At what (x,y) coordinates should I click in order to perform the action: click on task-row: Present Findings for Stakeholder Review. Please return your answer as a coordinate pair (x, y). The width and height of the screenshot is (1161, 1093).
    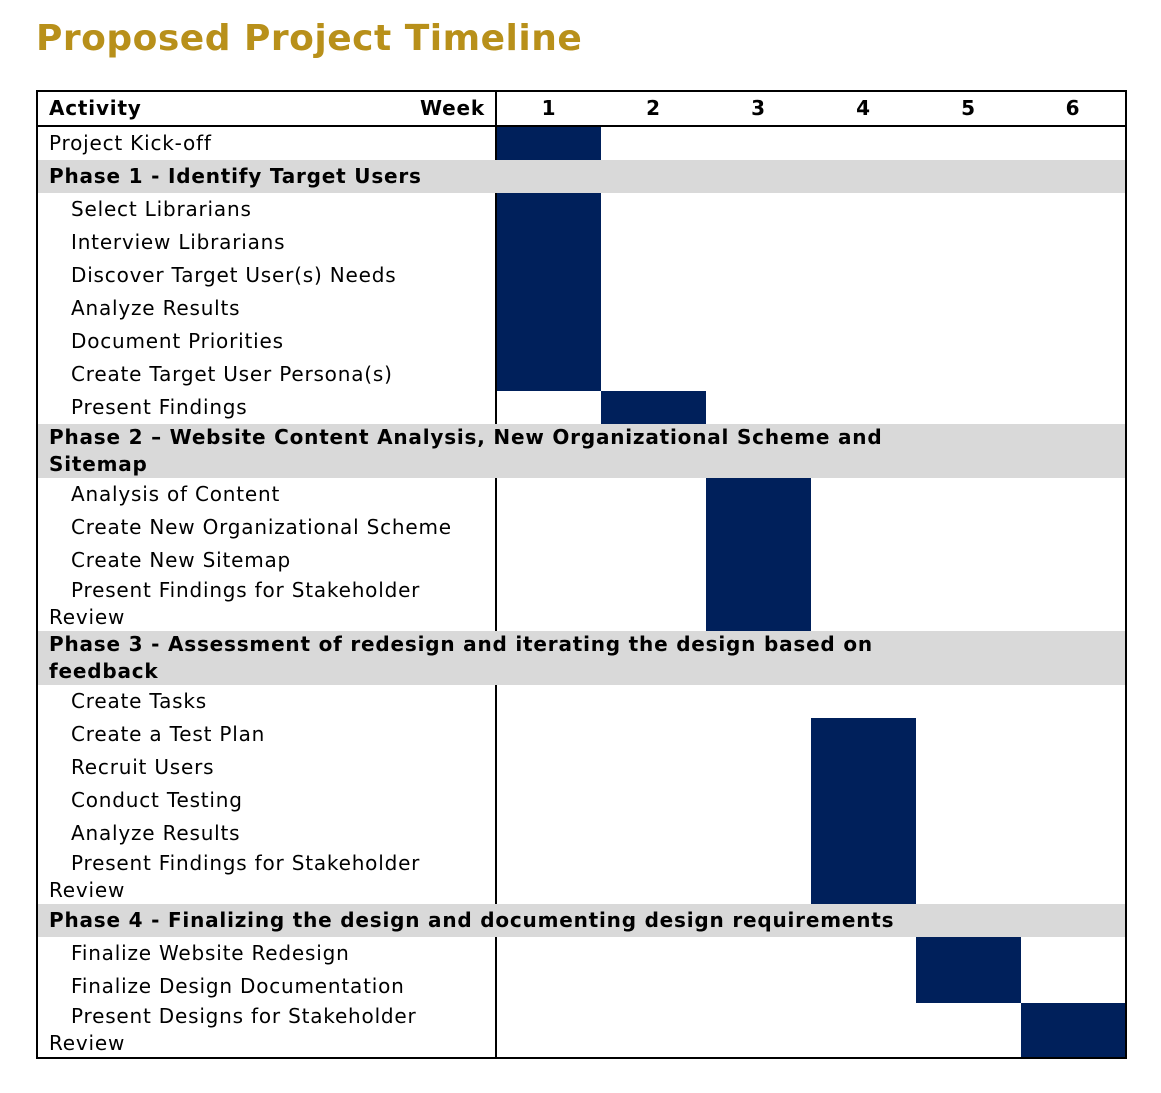
    Looking at the image, I should click on (581, 604).